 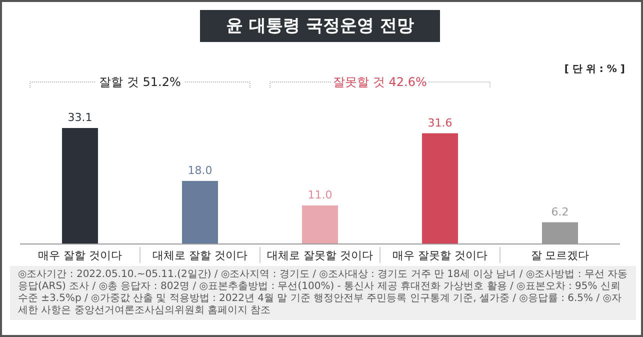 What do you see at coordinates (320, 195) in the screenshot?
I see `data-label: 11.0` at bounding box center [320, 195].